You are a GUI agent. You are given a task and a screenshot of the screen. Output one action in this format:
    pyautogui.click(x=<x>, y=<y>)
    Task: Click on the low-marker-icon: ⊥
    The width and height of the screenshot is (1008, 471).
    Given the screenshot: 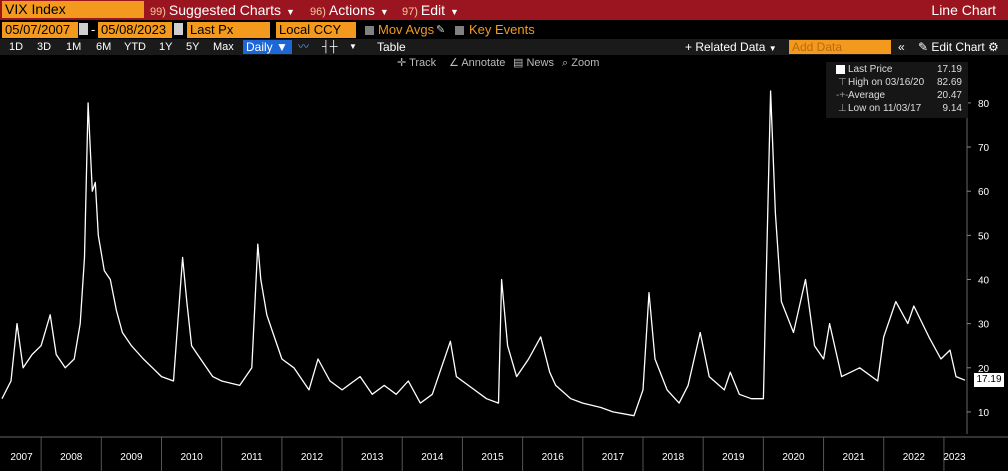 What is the action you would take?
    pyautogui.click(x=842, y=108)
    